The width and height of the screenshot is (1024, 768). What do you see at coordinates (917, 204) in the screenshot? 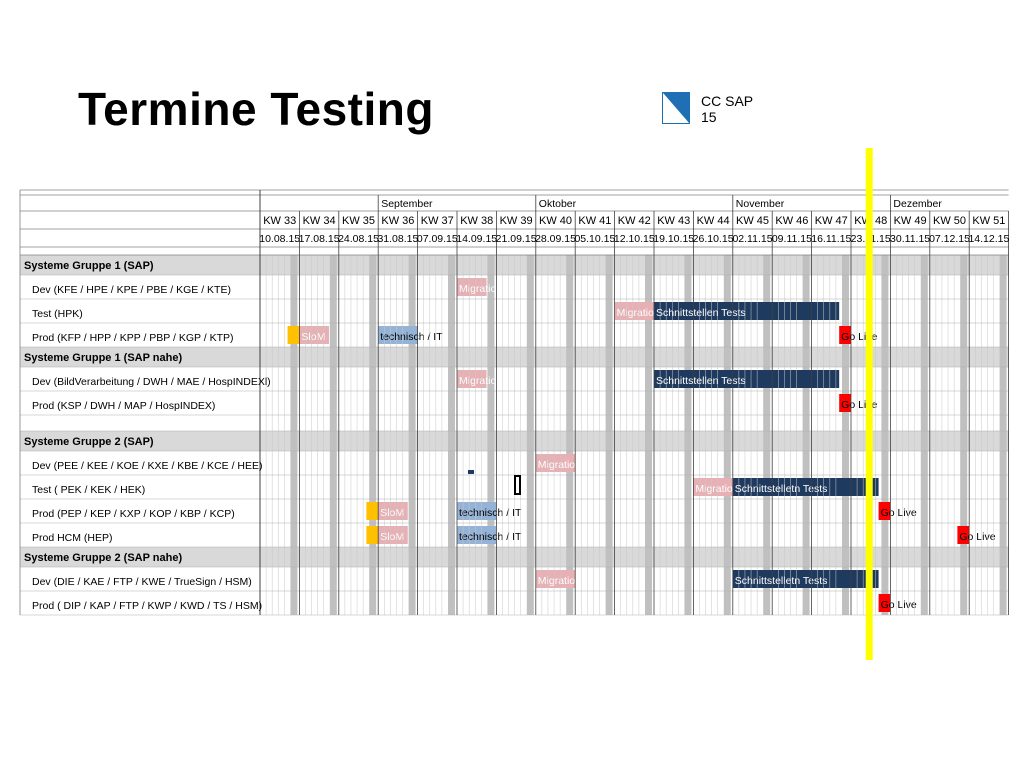
I see `month-label: Dezember` at bounding box center [917, 204].